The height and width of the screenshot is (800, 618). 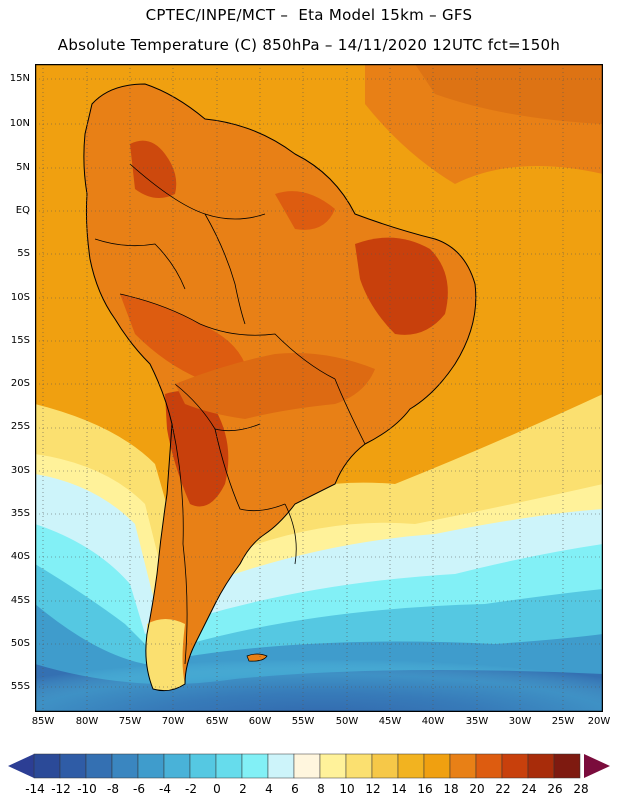 What do you see at coordinates (275, 386) in the screenshot?
I see `central-hot` at bounding box center [275, 386].